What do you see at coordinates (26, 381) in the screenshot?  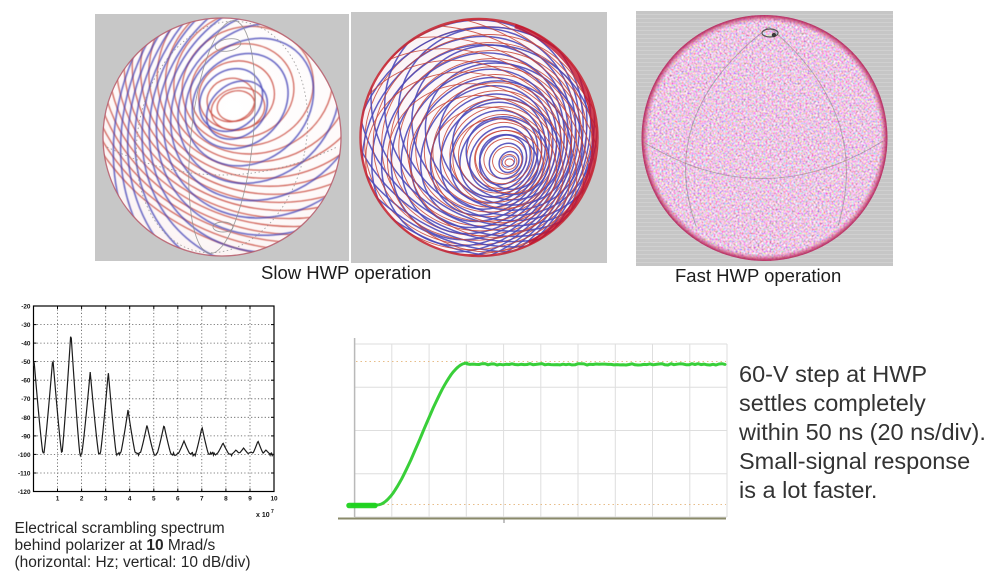 I see `svg-text: -60` at bounding box center [26, 381].